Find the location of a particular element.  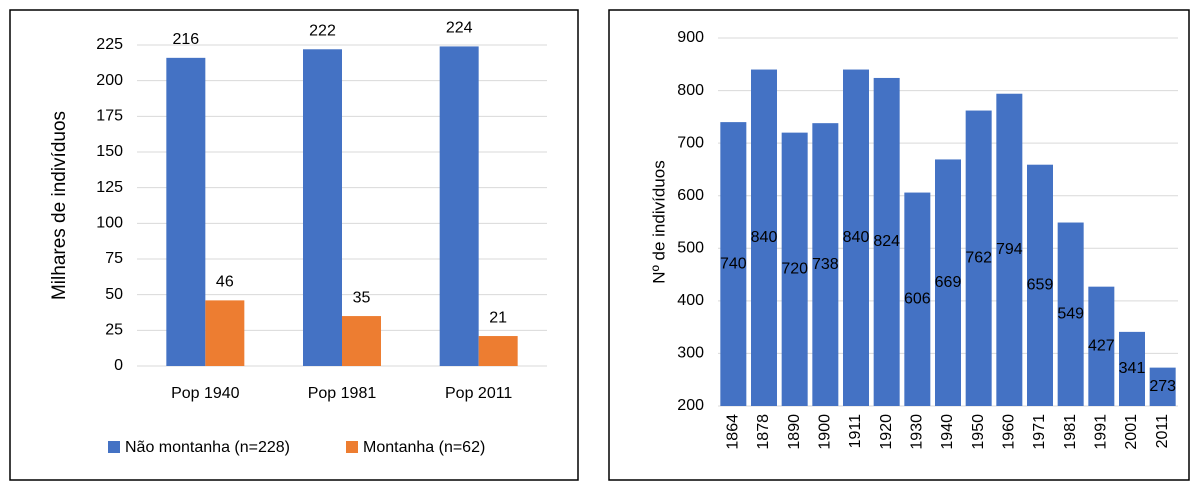

x-tick-label: 1890 is located at coordinates (794, 432).